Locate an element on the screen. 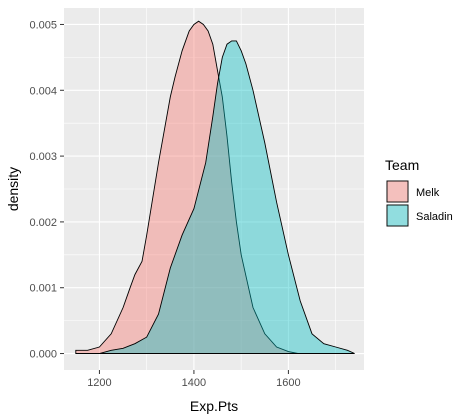  legend-key-melk is located at coordinates (397, 191).